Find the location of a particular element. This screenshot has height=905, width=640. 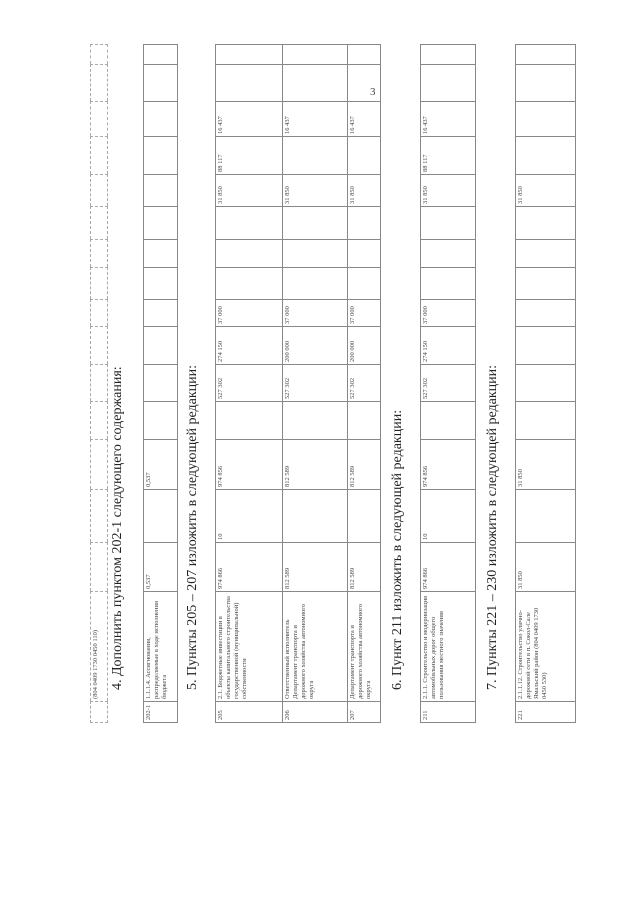

row-number-cell: 221 is located at coordinates (545, 712).